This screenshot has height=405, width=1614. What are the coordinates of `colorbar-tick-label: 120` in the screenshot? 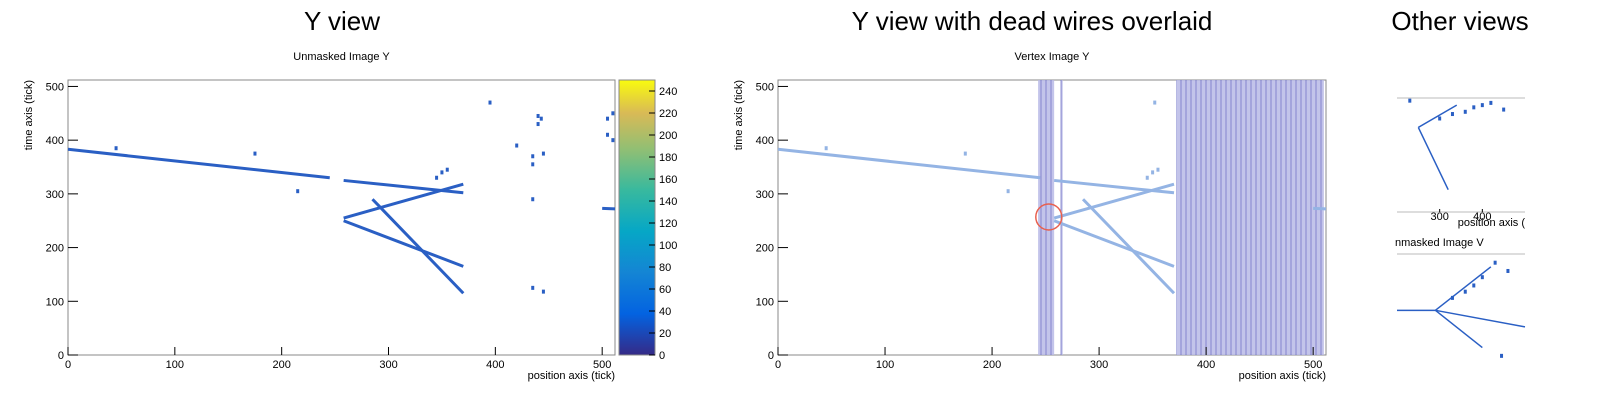 It's located at (668, 224).